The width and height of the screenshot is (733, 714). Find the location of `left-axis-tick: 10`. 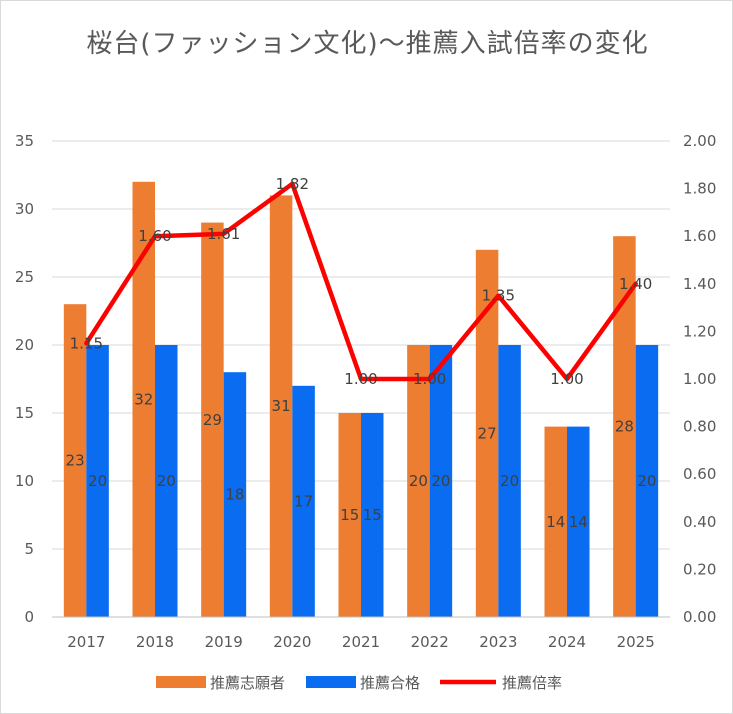

left-axis-tick: 10 is located at coordinates (24, 481).